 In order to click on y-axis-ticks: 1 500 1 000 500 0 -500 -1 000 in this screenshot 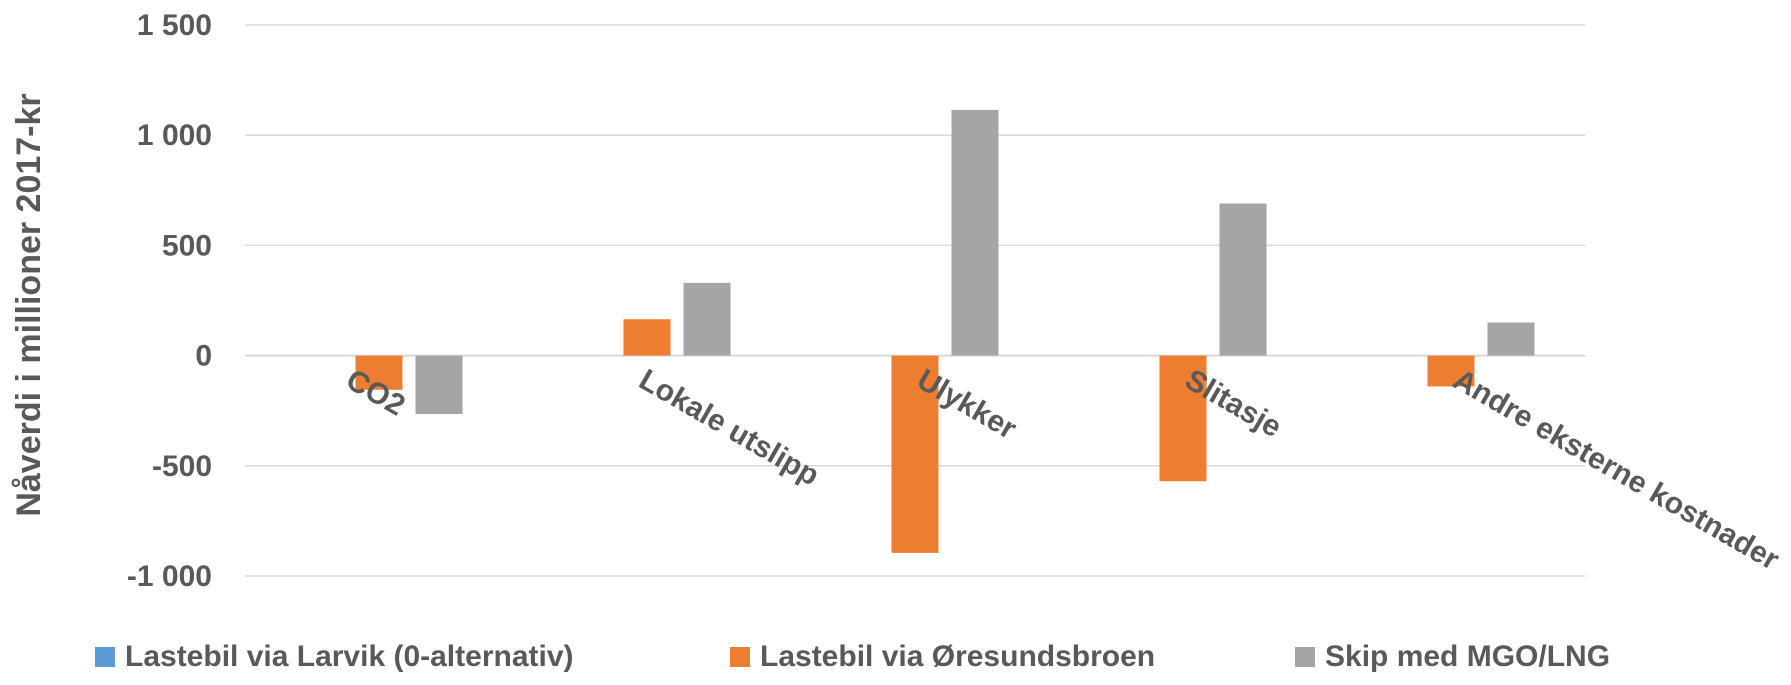, I will do `click(169, 301)`.